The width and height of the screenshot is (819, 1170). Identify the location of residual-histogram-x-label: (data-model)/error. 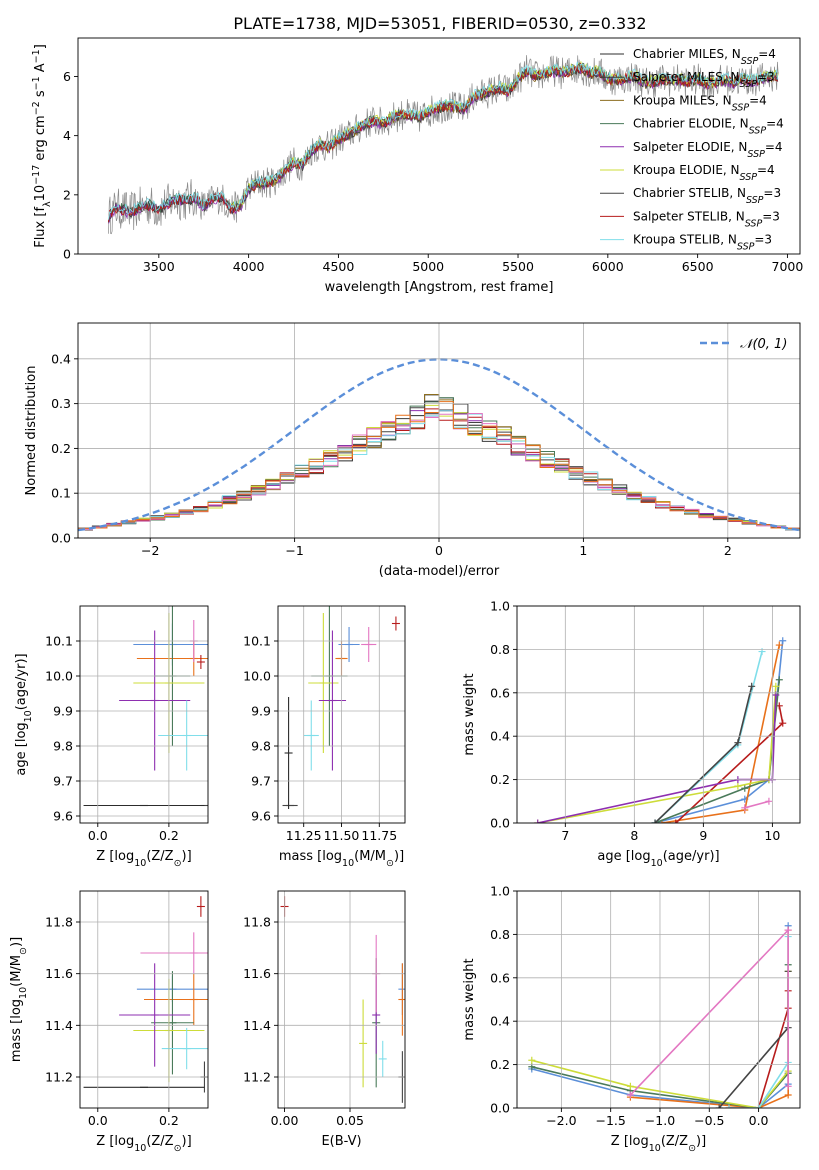
(439, 571).